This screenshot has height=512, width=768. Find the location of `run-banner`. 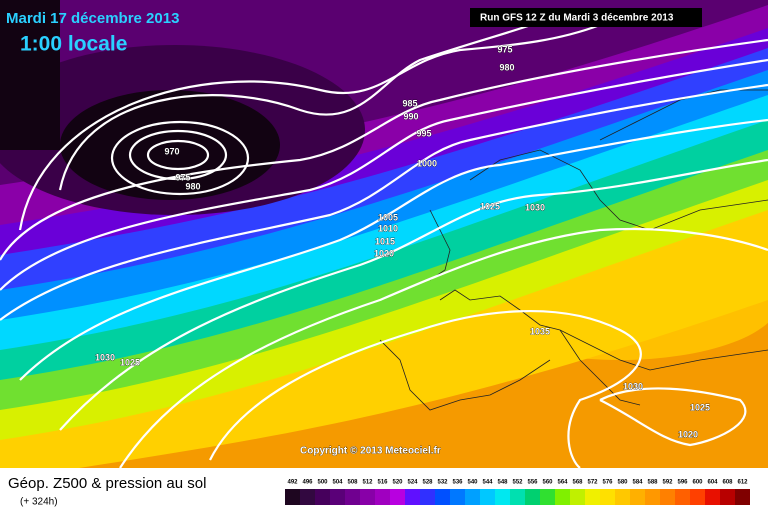

run-banner is located at coordinates (586, 17).